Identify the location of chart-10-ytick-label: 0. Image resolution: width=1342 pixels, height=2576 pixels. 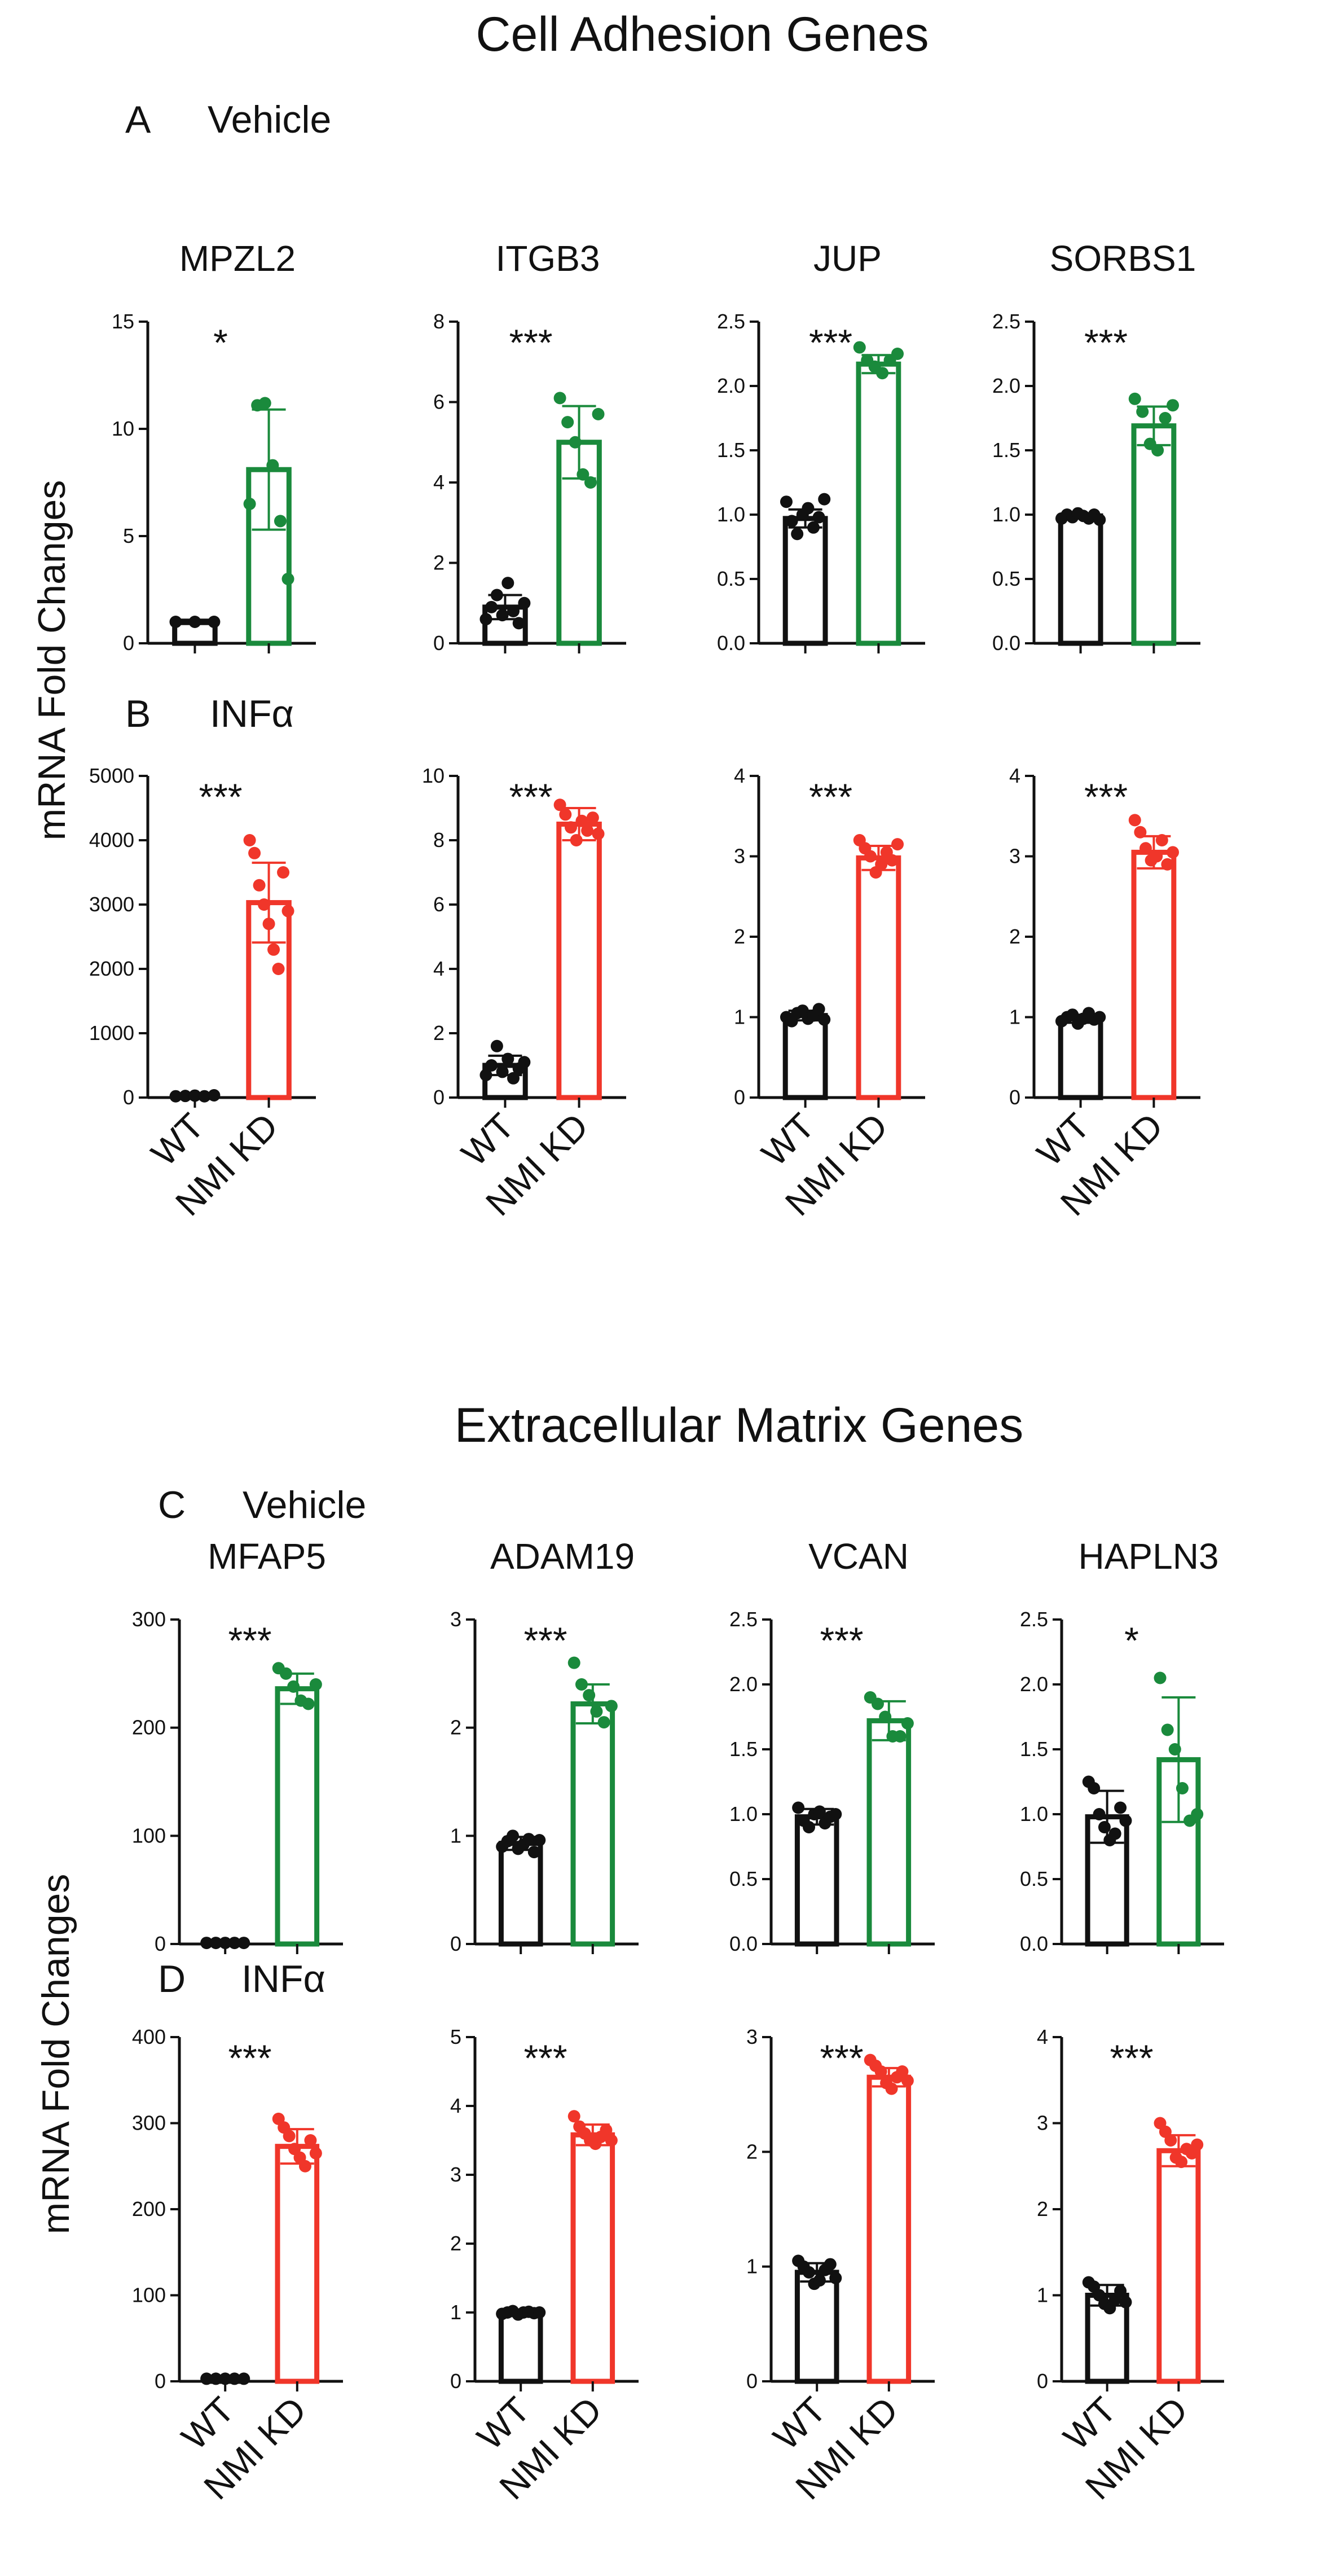
(455, 1943).